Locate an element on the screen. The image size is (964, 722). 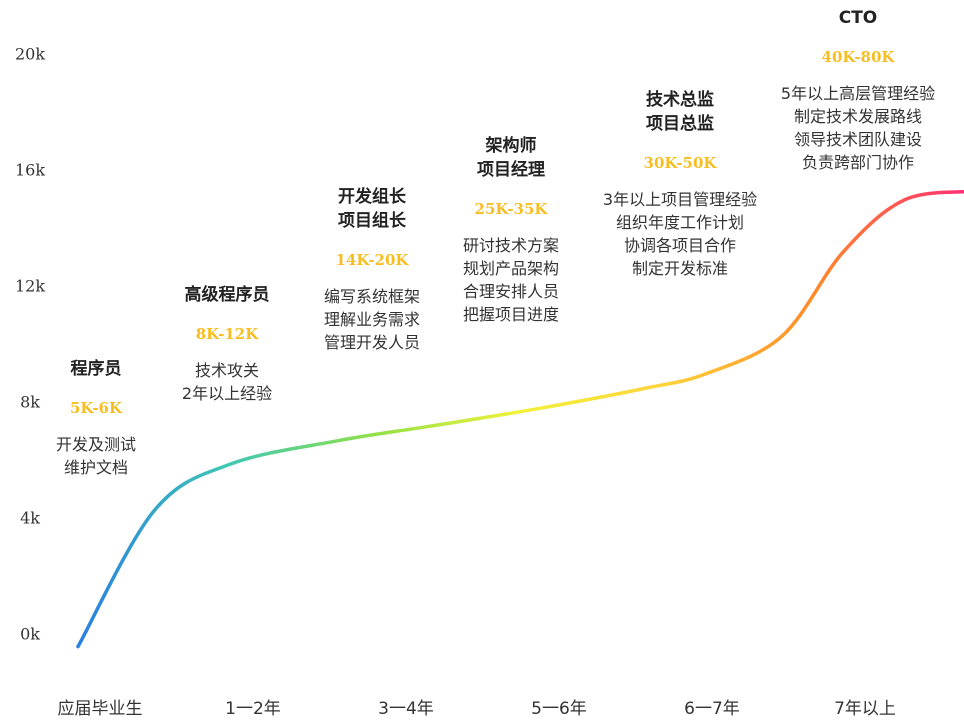
stage-title: 程序员 is located at coordinates (96, 369).